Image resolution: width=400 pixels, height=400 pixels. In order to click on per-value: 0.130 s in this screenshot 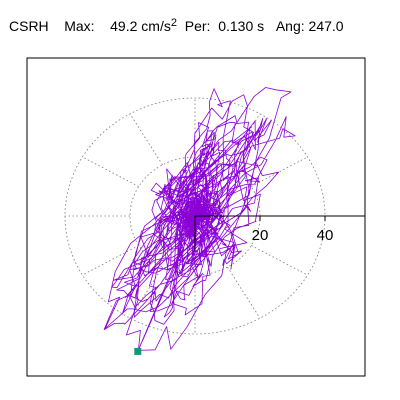, I will do `click(241, 26)`.